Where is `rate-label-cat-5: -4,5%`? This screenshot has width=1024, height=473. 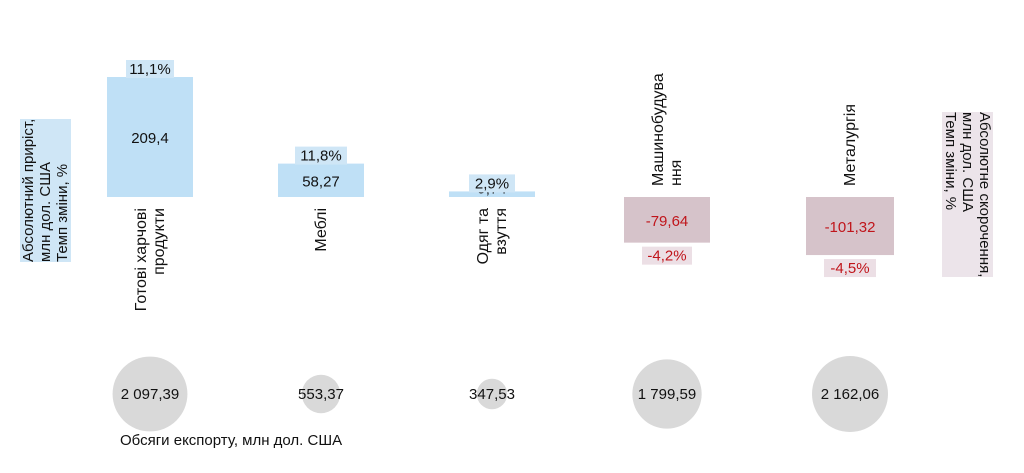 rate-label-cat-5: -4,5% is located at coordinates (849, 268).